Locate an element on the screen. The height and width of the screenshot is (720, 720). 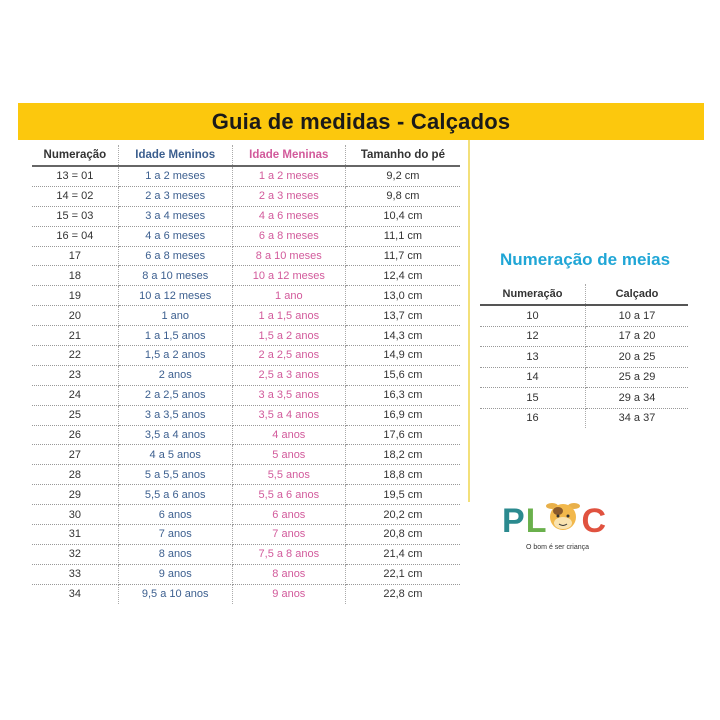
cell-numeracao: 15 = 03 is located at coordinates (75, 216).